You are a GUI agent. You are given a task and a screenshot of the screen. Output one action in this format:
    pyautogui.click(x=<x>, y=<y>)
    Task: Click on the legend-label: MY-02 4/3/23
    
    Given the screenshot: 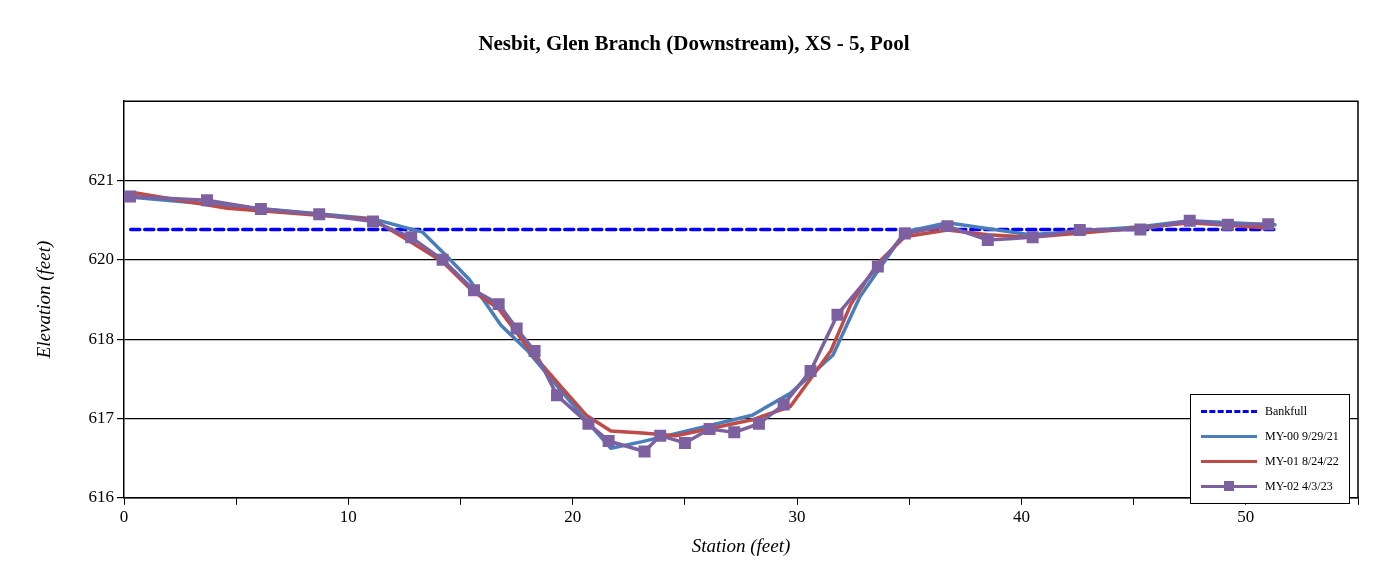 What is the action you would take?
    pyautogui.click(x=1299, y=486)
    